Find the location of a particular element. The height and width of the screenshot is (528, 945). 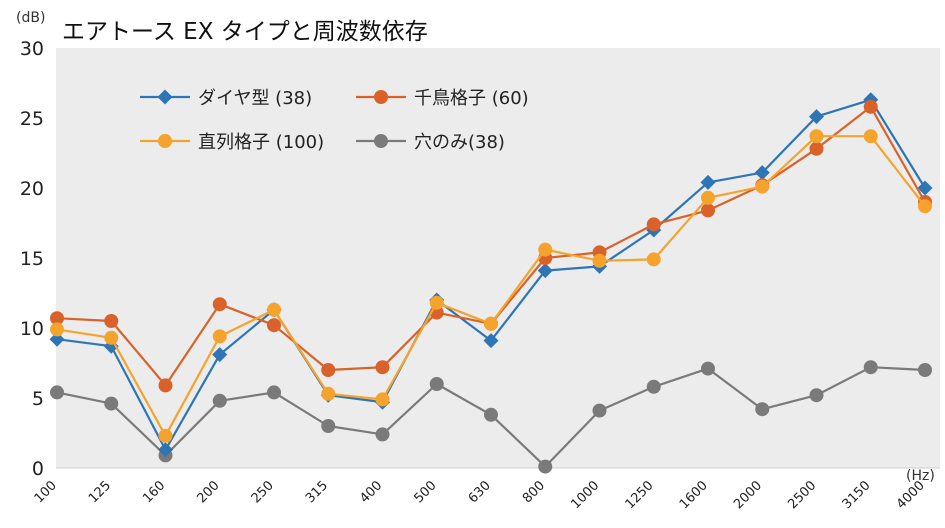

x-tick-label: 400 is located at coordinates (371, 492).